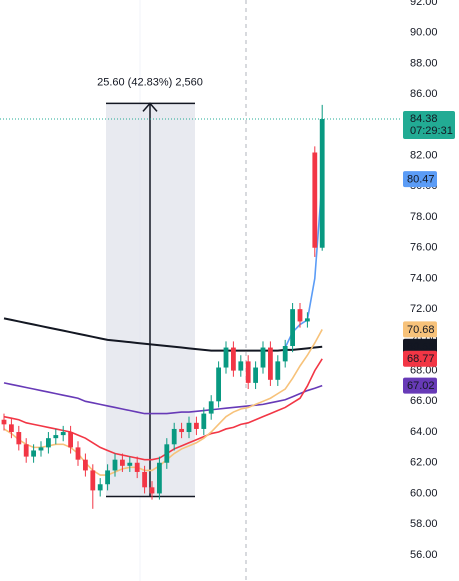 The height and width of the screenshot is (581, 459). What do you see at coordinates (424, 248) in the screenshot?
I see `y-tick-label: 76.00` at bounding box center [424, 248].